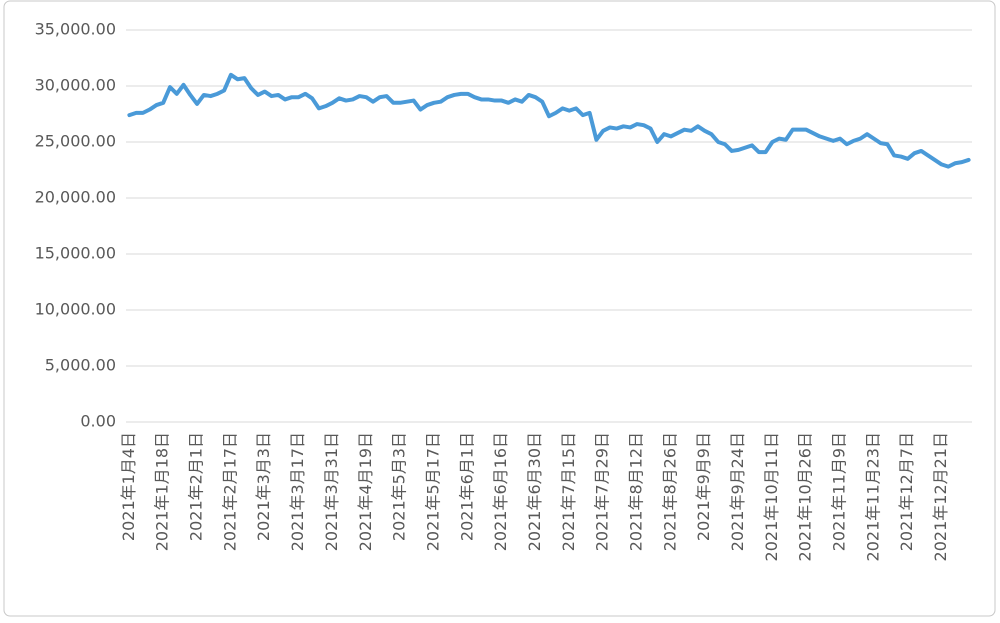 This screenshot has height=623, width=1000. What do you see at coordinates (297, 491) in the screenshot?
I see `x-tick-label: 2021年3月17日` at bounding box center [297, 491].